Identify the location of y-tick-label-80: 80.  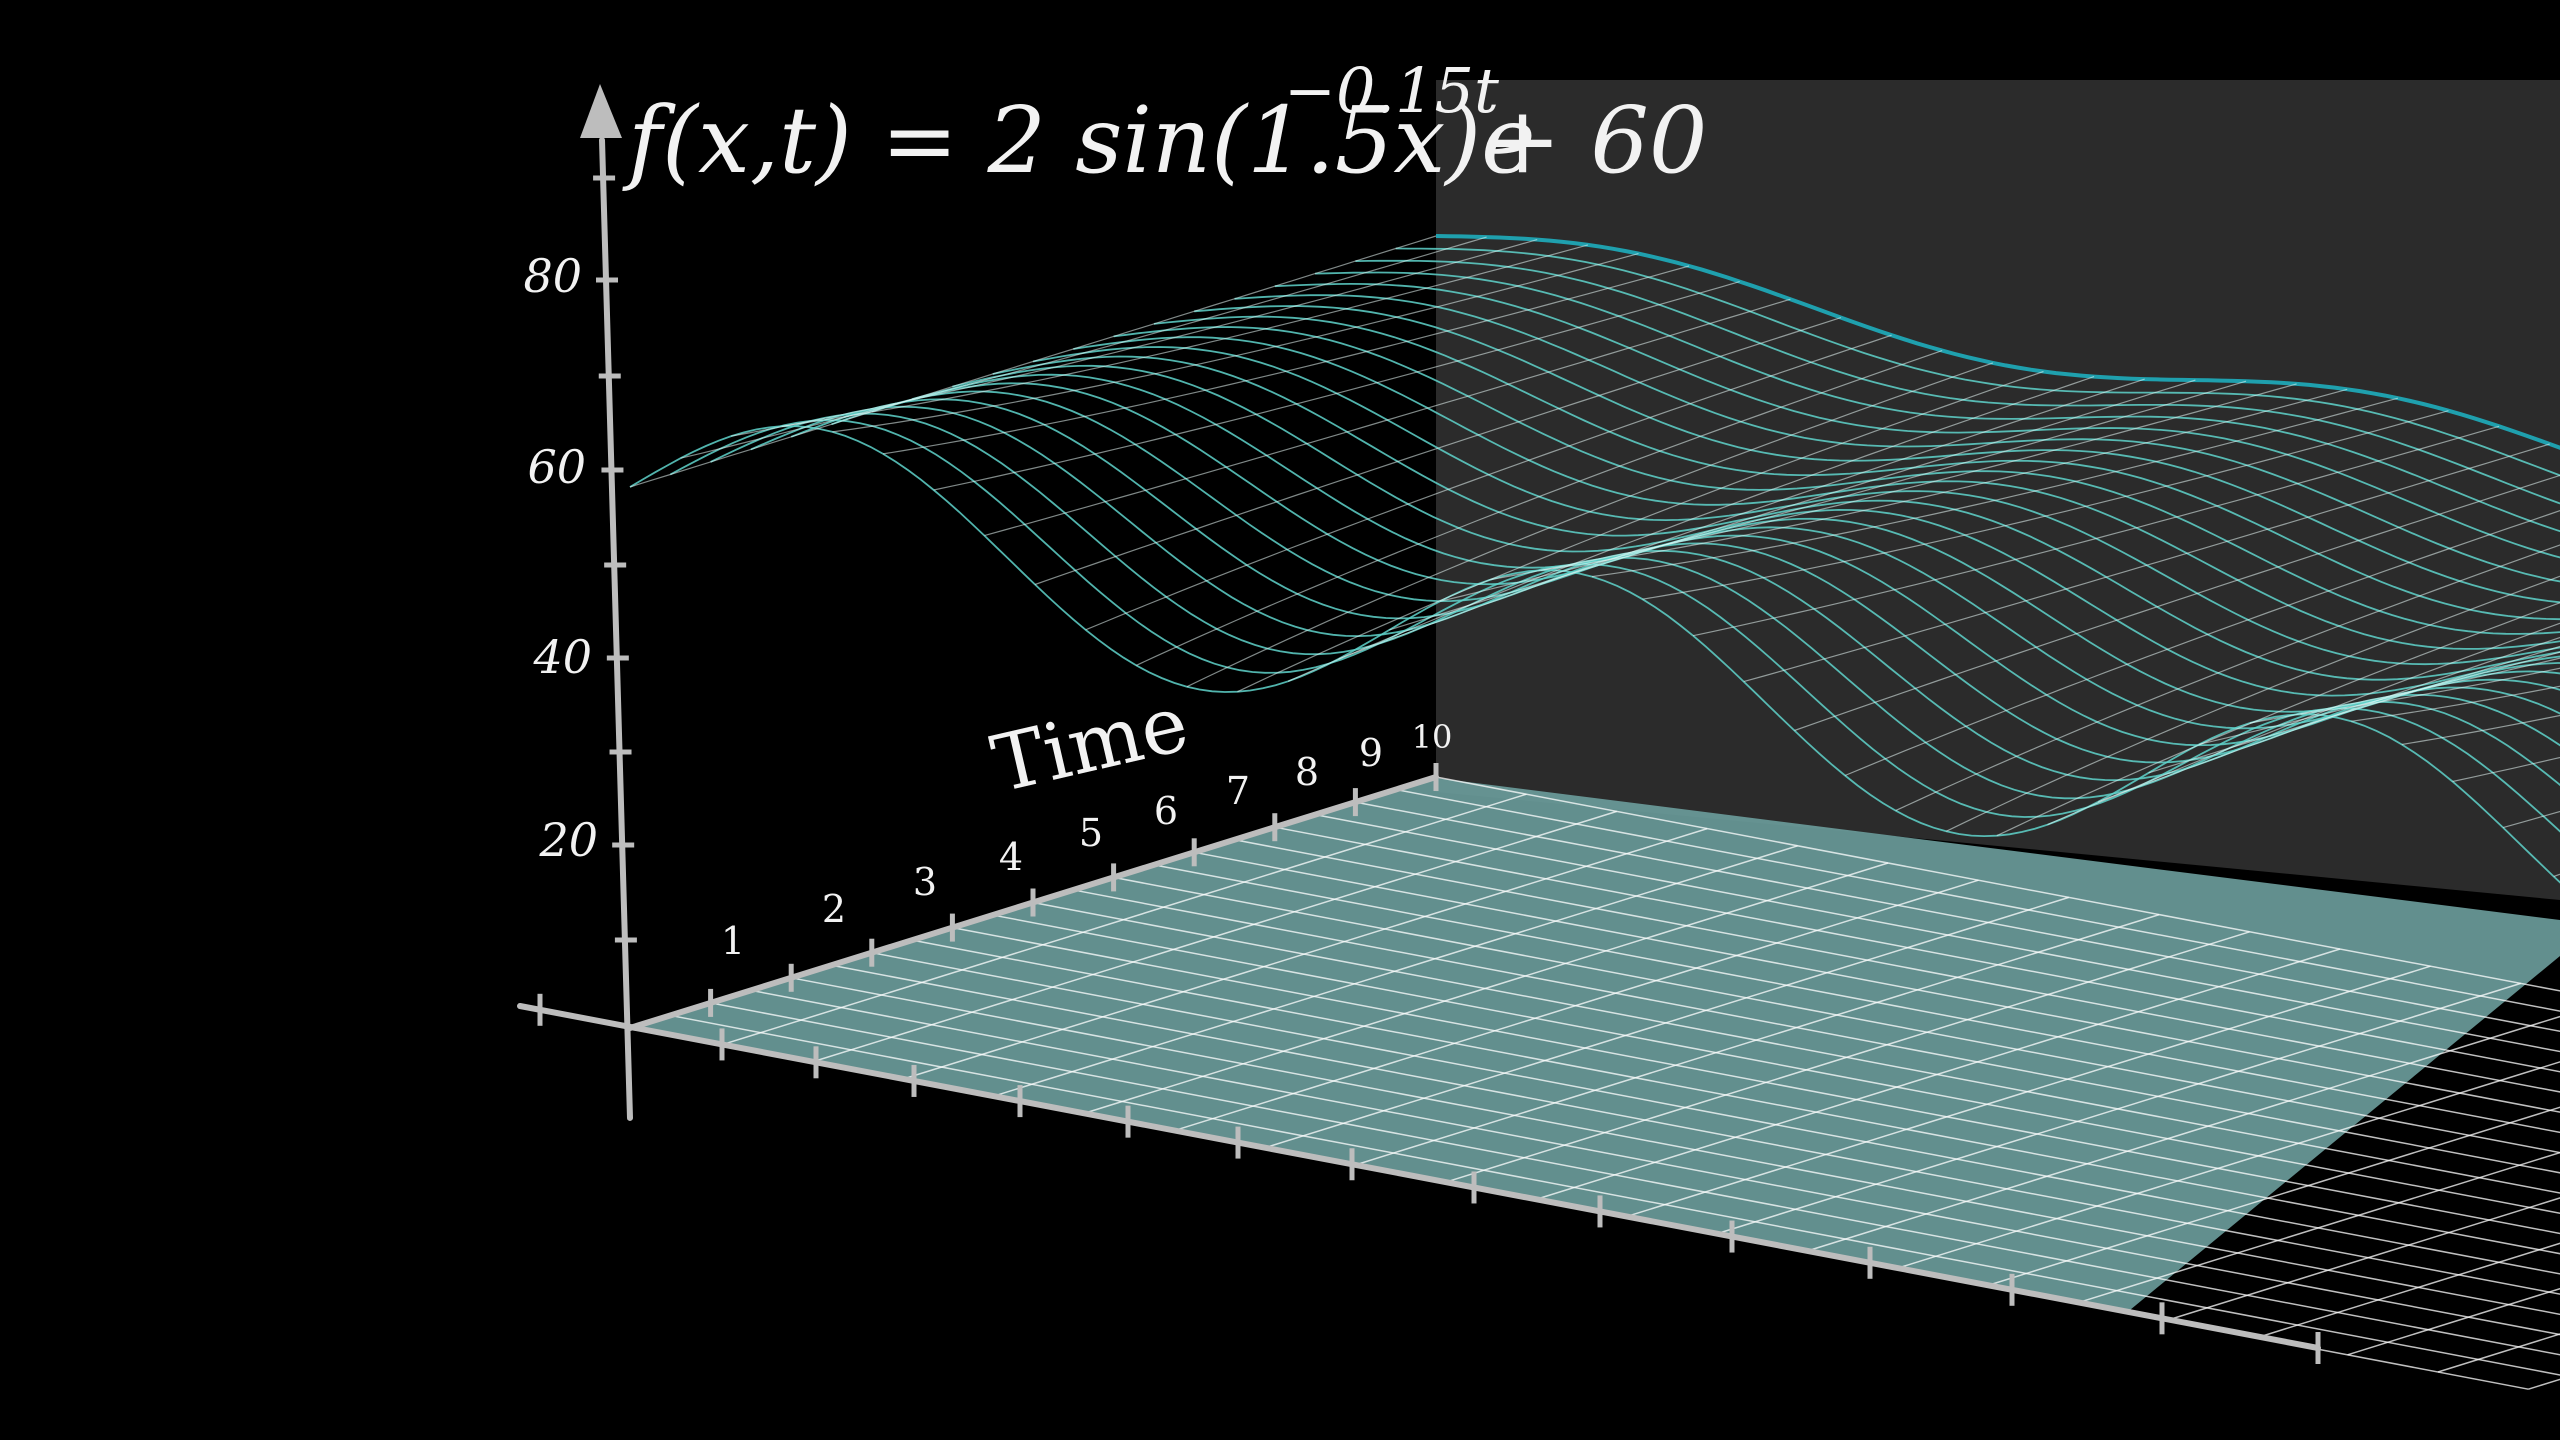
(552, 276).